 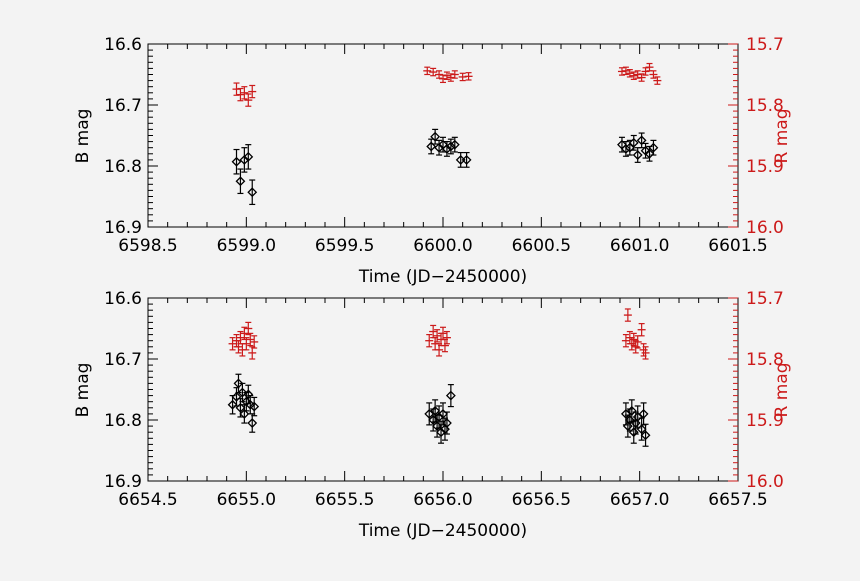 I want to click on x-tick-label: 6600.5, so click(x=541, y=246).